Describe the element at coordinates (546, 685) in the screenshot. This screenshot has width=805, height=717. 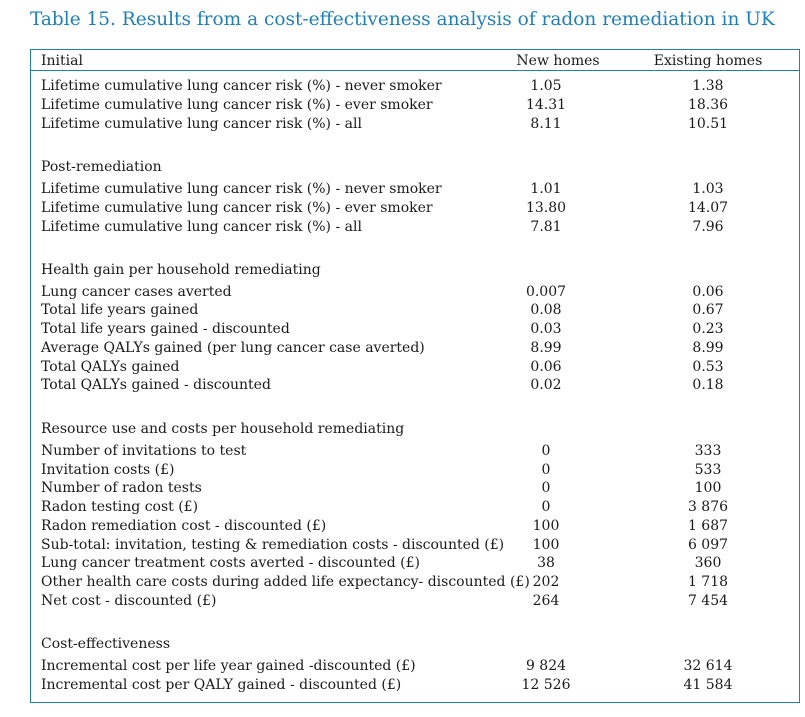
I see `new-homes-value: 12 526` at that location.